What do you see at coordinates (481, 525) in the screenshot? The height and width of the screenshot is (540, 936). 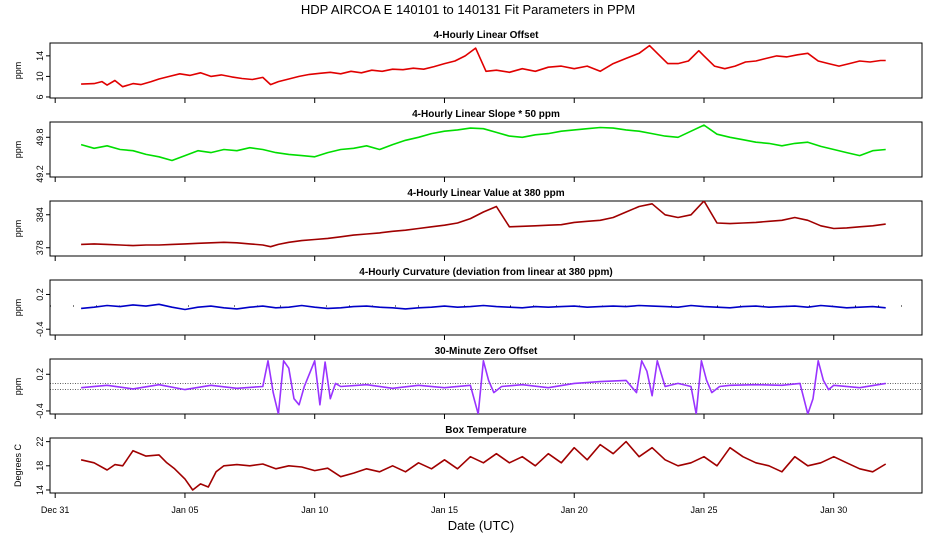 I see `x-axis-label: Date (UTC)` at bounding box center [481, 525].